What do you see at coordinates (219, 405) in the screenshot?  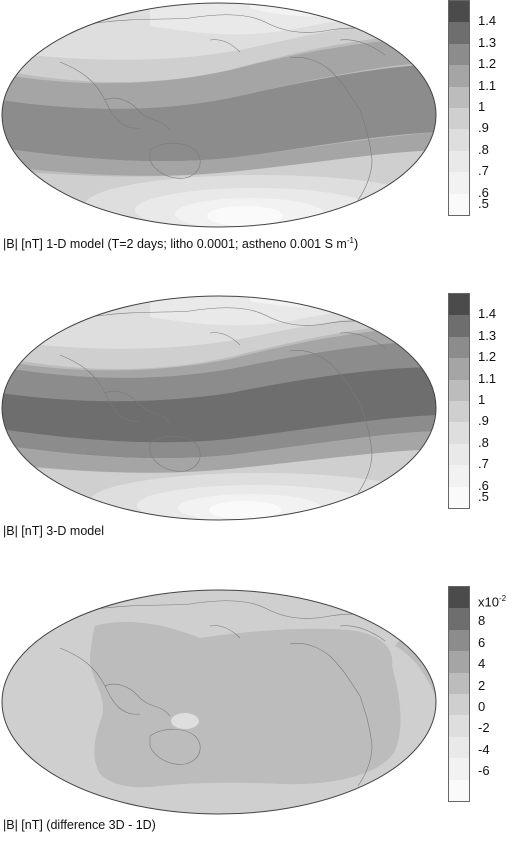 I see `band-1.3` at bounding box center [219, 405].